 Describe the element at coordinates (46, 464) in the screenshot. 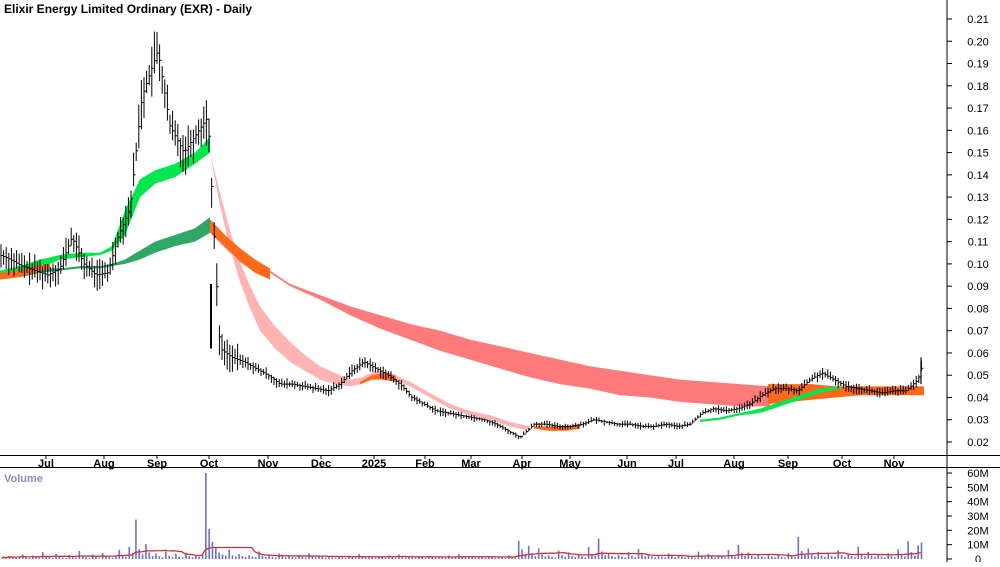

I see `month-label: Jul` at that location.